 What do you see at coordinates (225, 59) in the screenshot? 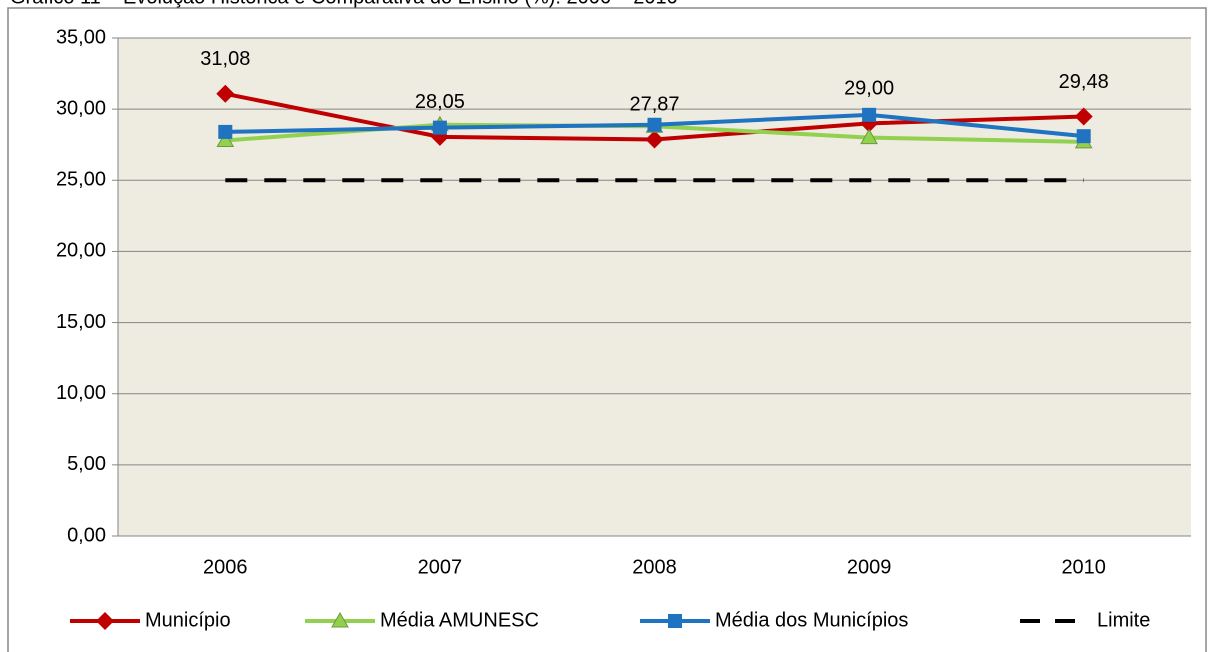
I see `data-label: 31,08` at bounding box center [225, 59].